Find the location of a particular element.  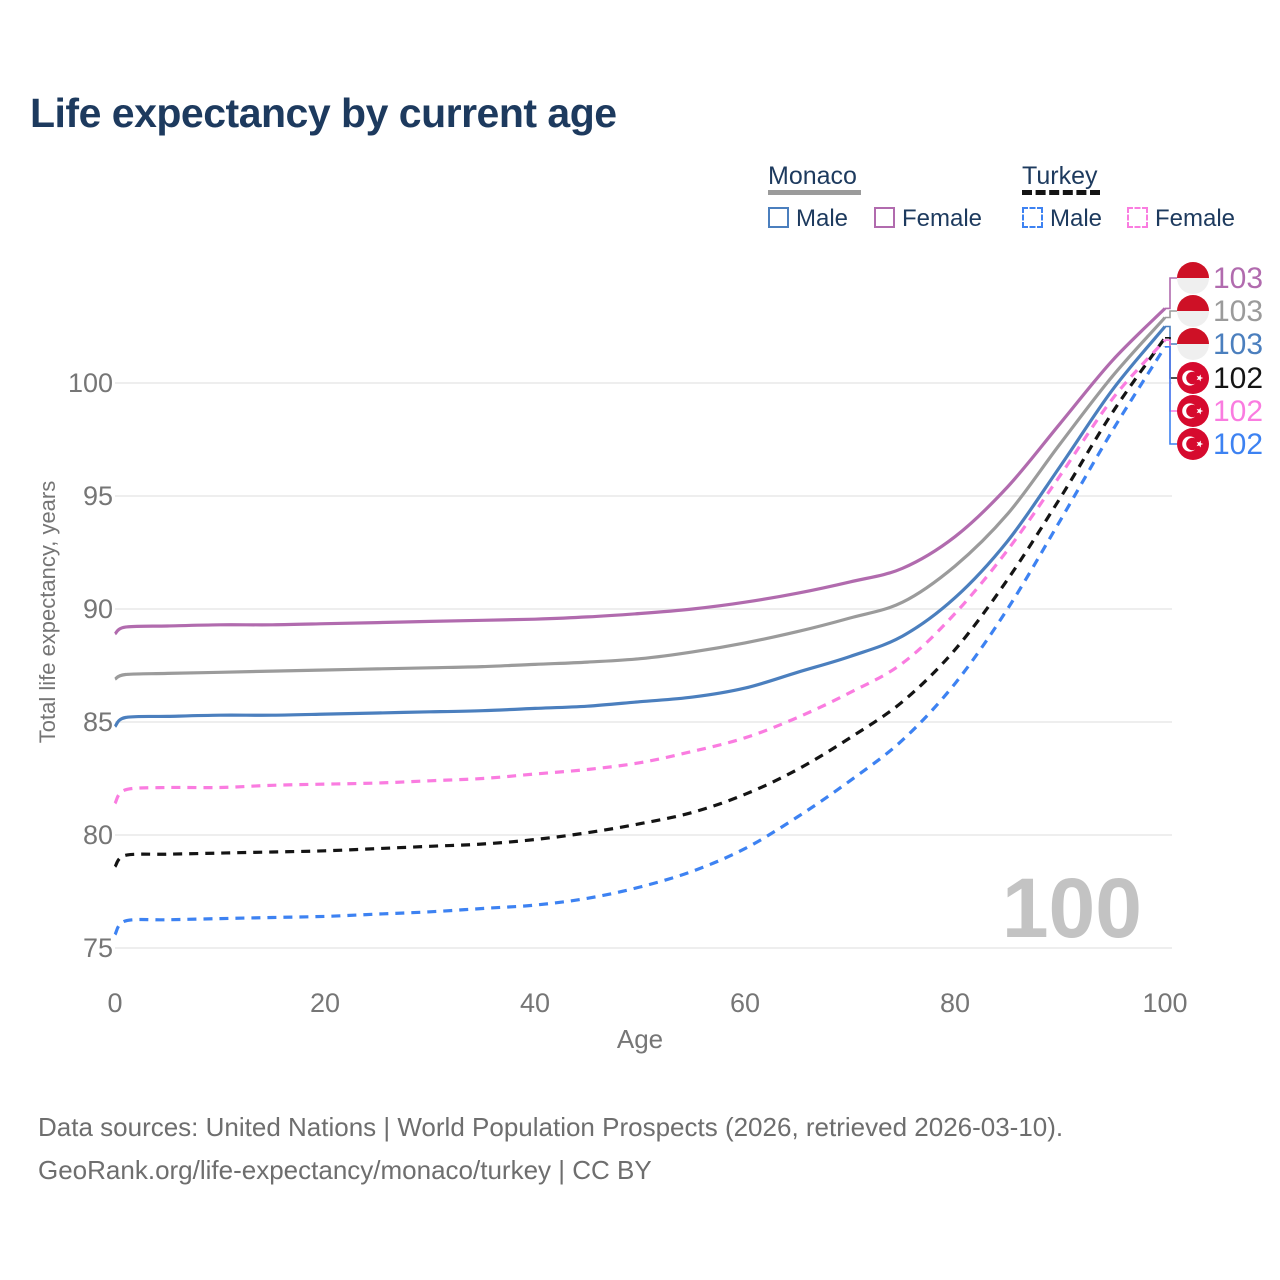

legend-country-turkey: Turkey is located at coordinates (1060, 176).